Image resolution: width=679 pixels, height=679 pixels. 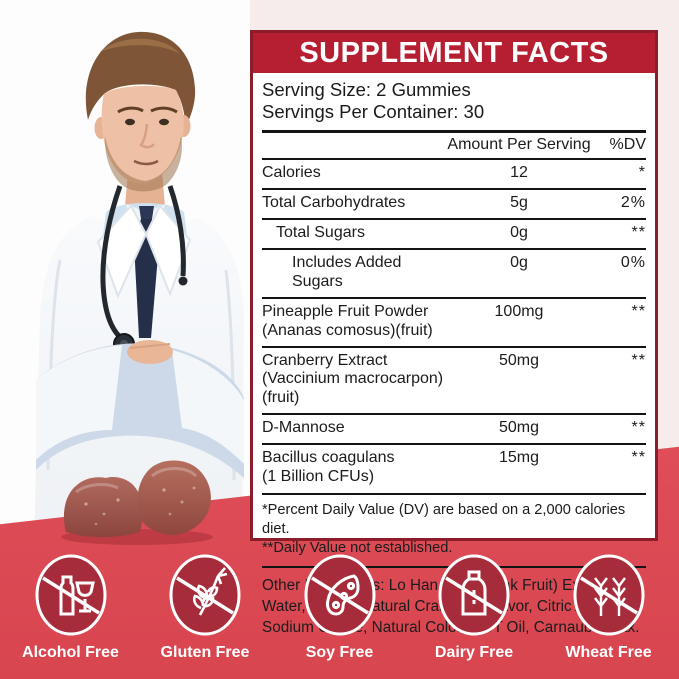 I want to click on badge-label: Gluten Free, so click(x=205, y=652).